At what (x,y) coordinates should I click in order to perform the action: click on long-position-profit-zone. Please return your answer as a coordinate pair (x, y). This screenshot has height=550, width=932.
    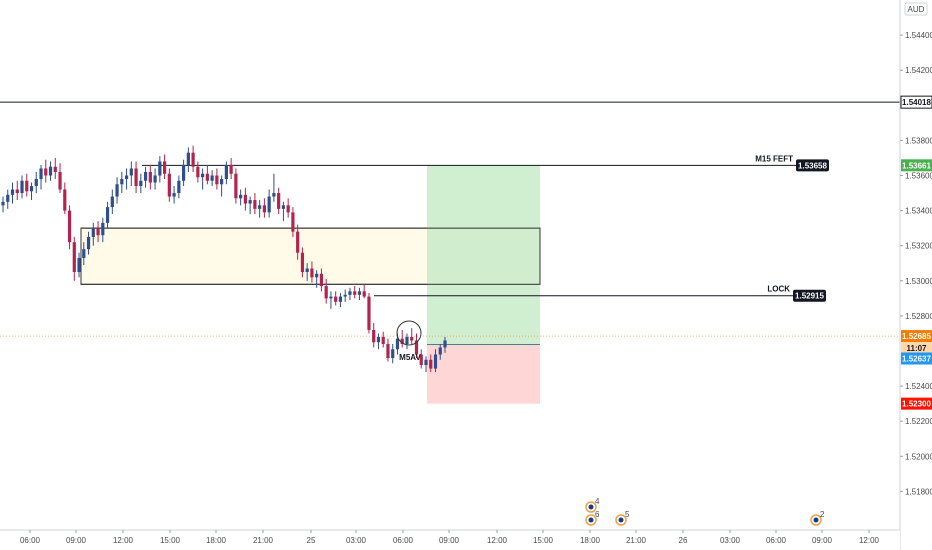
    Looking at the image, I should click on (483, 255).